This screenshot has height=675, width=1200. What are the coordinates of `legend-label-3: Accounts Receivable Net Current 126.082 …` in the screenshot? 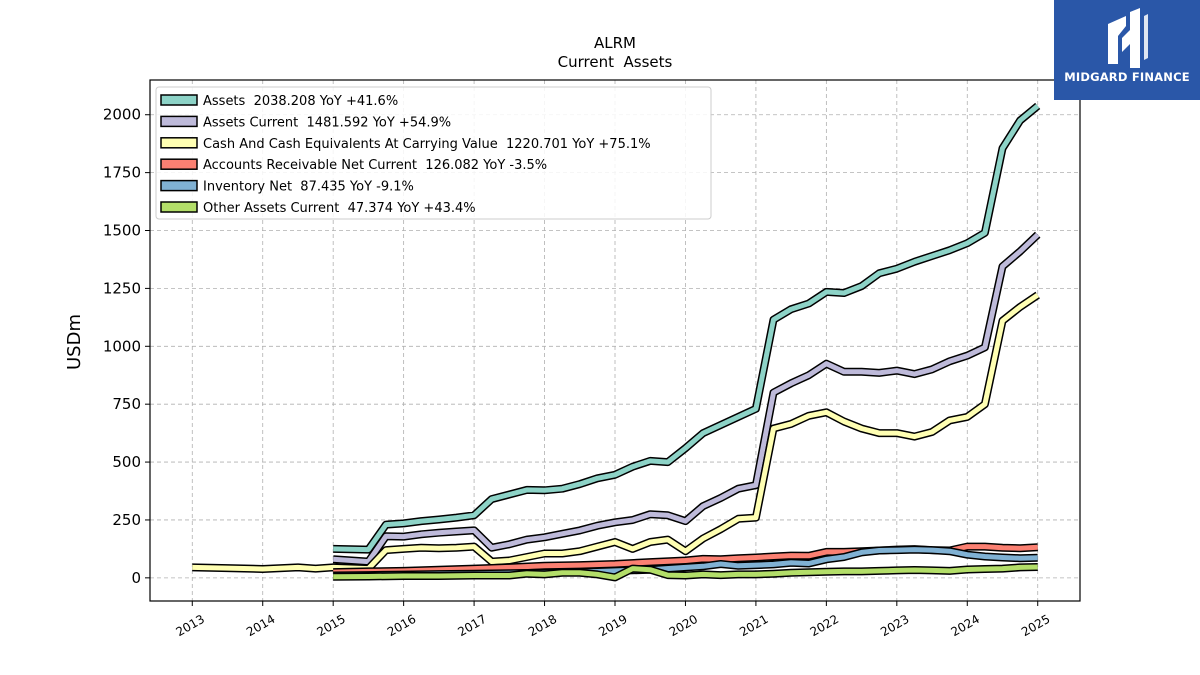 It's located at (375, 165).